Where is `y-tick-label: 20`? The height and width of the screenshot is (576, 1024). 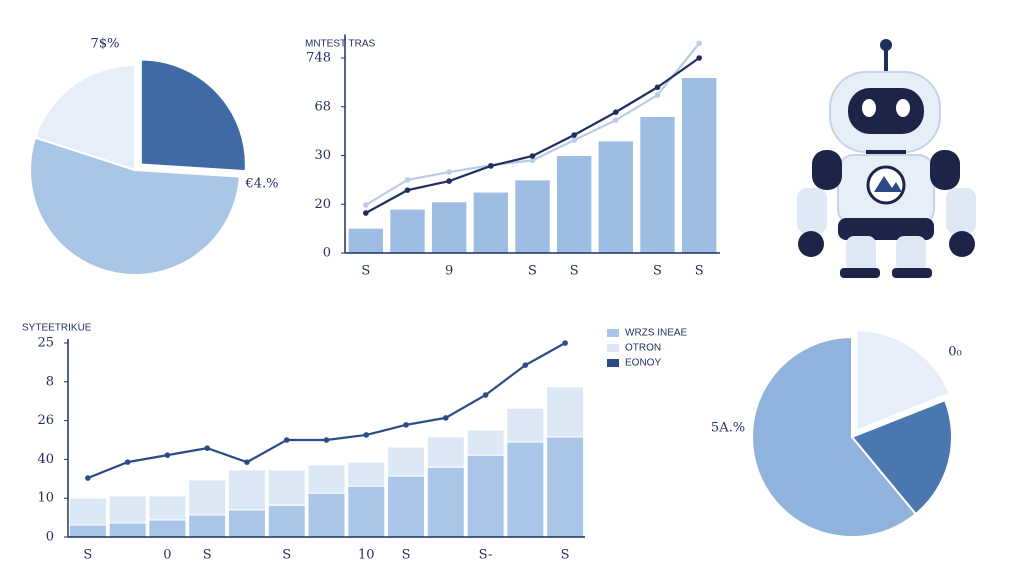 y-tick-label: 20 is located at coordinates (322, 204).